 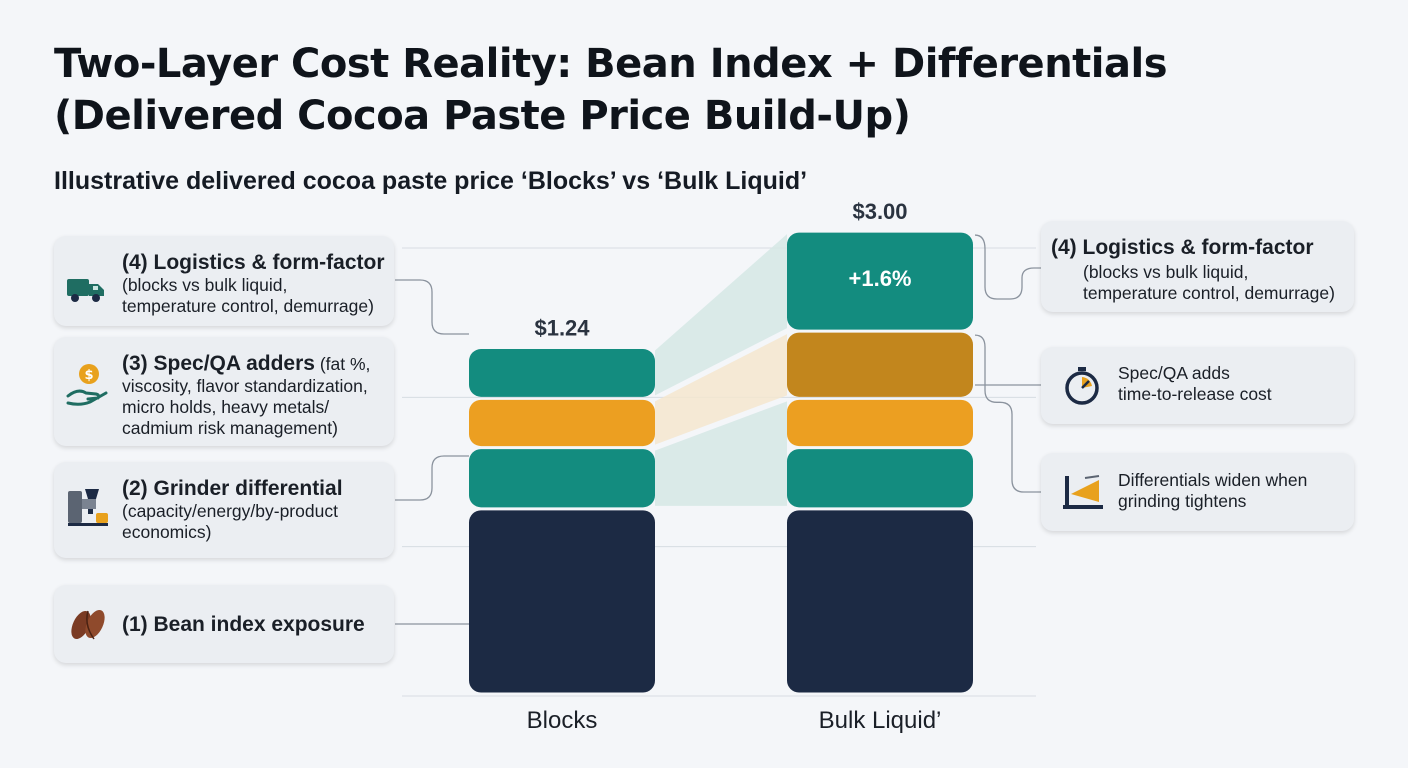 What do you see at coordinates (226, 407) in the screenshot?
I see `legend-card-spec-qa-line-2: micro holds, heavy metals/` at bounding box center [226, 407].